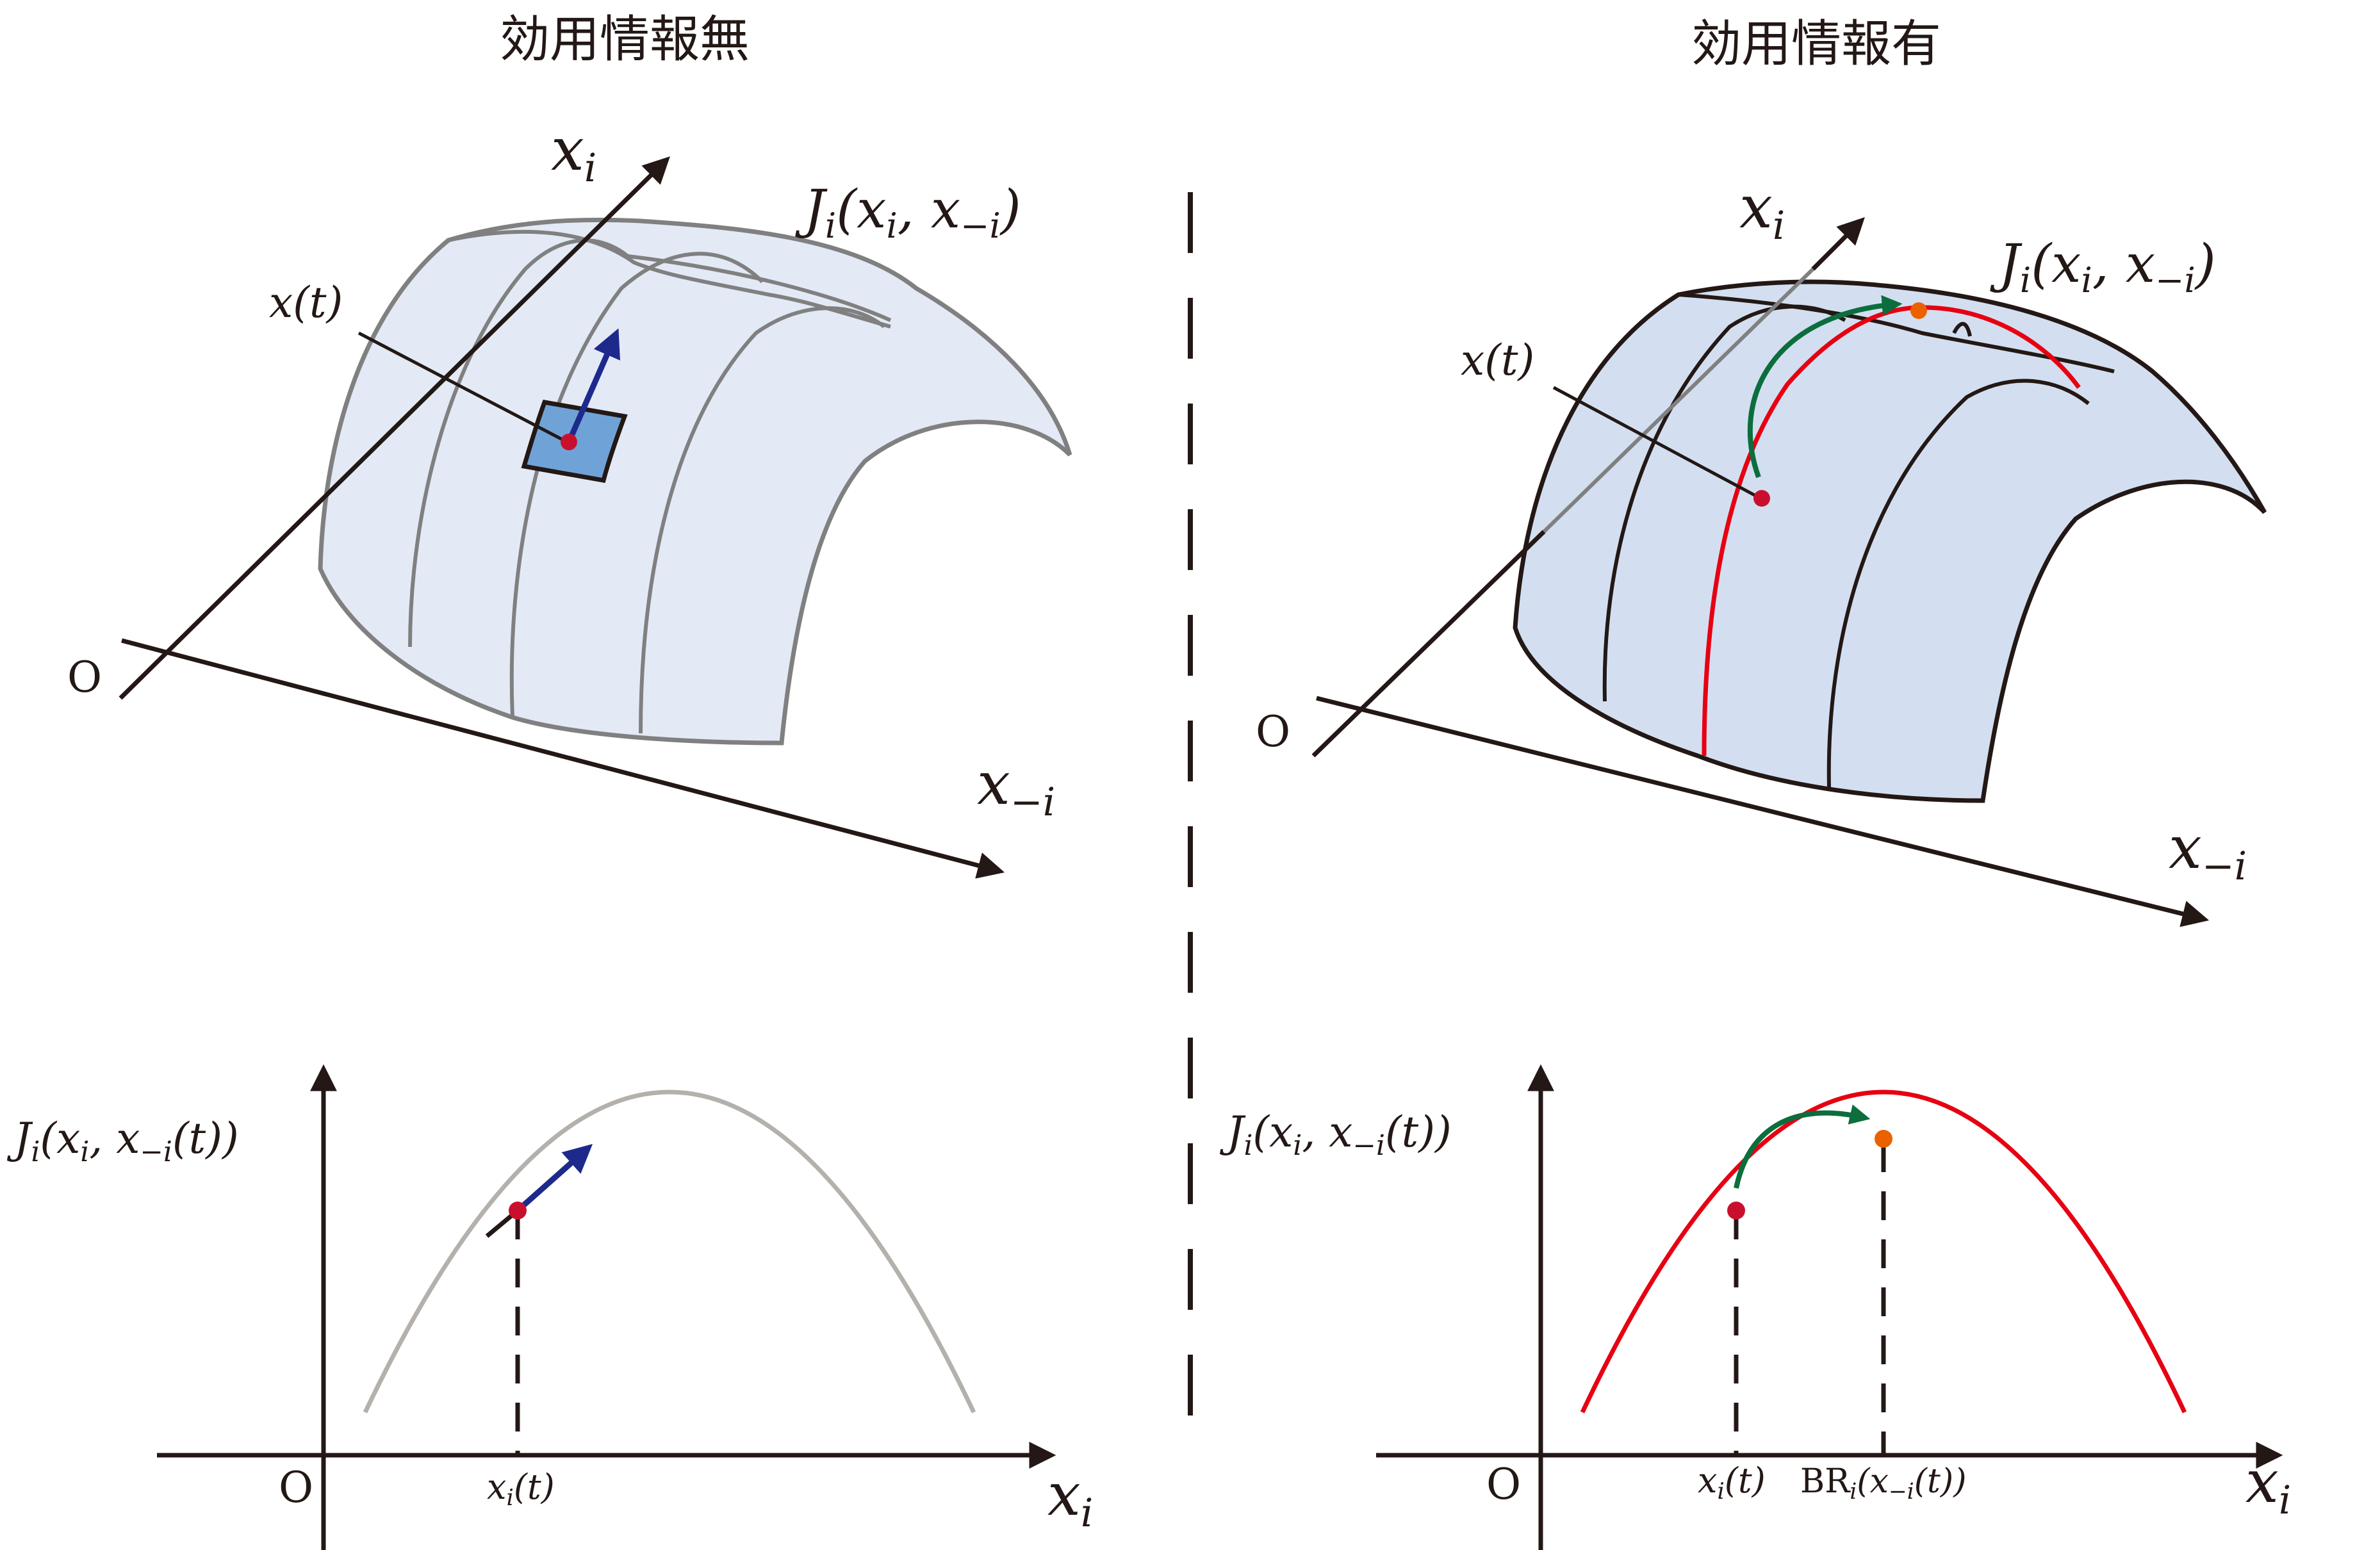  What do you see at coordinates (2268, 1485) in the screenshot?
I see `right-plot-x-label: xi` at bounding box center [2268, 1485].